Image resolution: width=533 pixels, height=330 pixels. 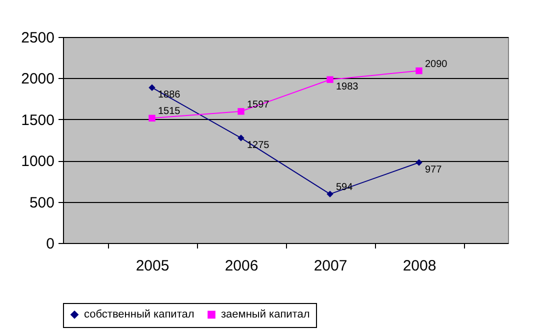 What do you see at coordinates (41, 203) in the screenshot?
I see `y-tick-label: 500` at bounding box center [41, 203].